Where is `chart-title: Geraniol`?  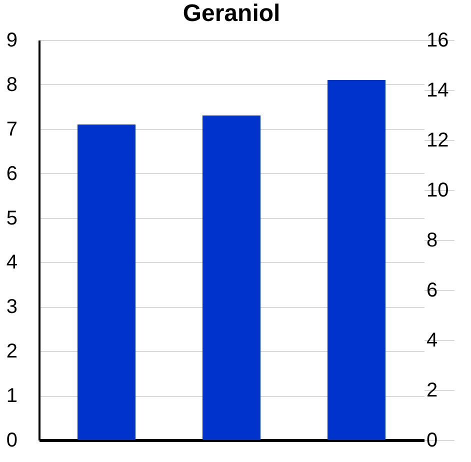 chart-title: Geraniol is located at coordinates (231, 13).